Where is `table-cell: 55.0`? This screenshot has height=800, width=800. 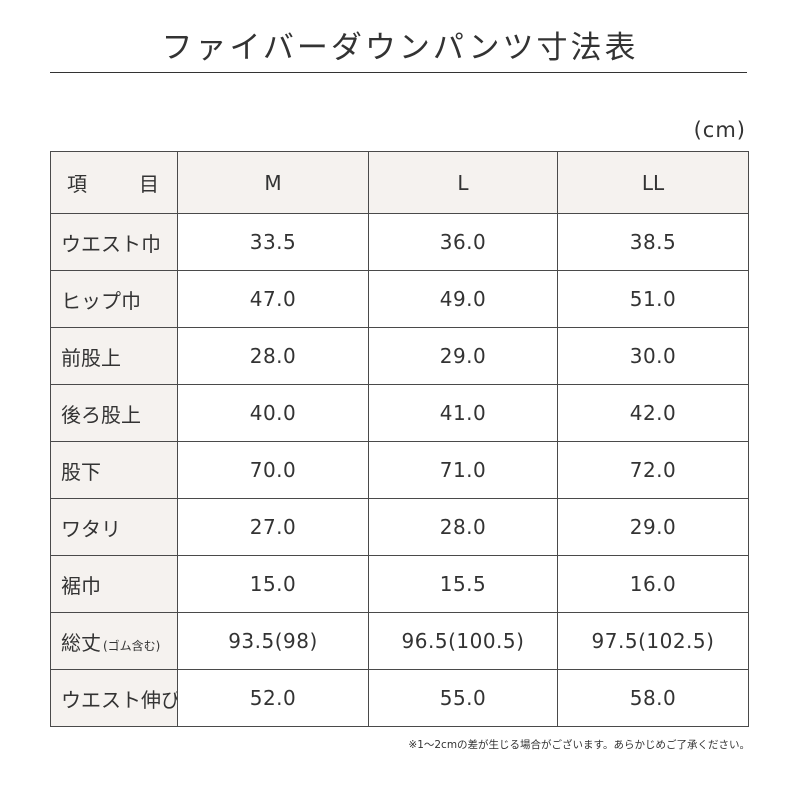
table-cell: 55.0 is located at coordinates (463, 698).